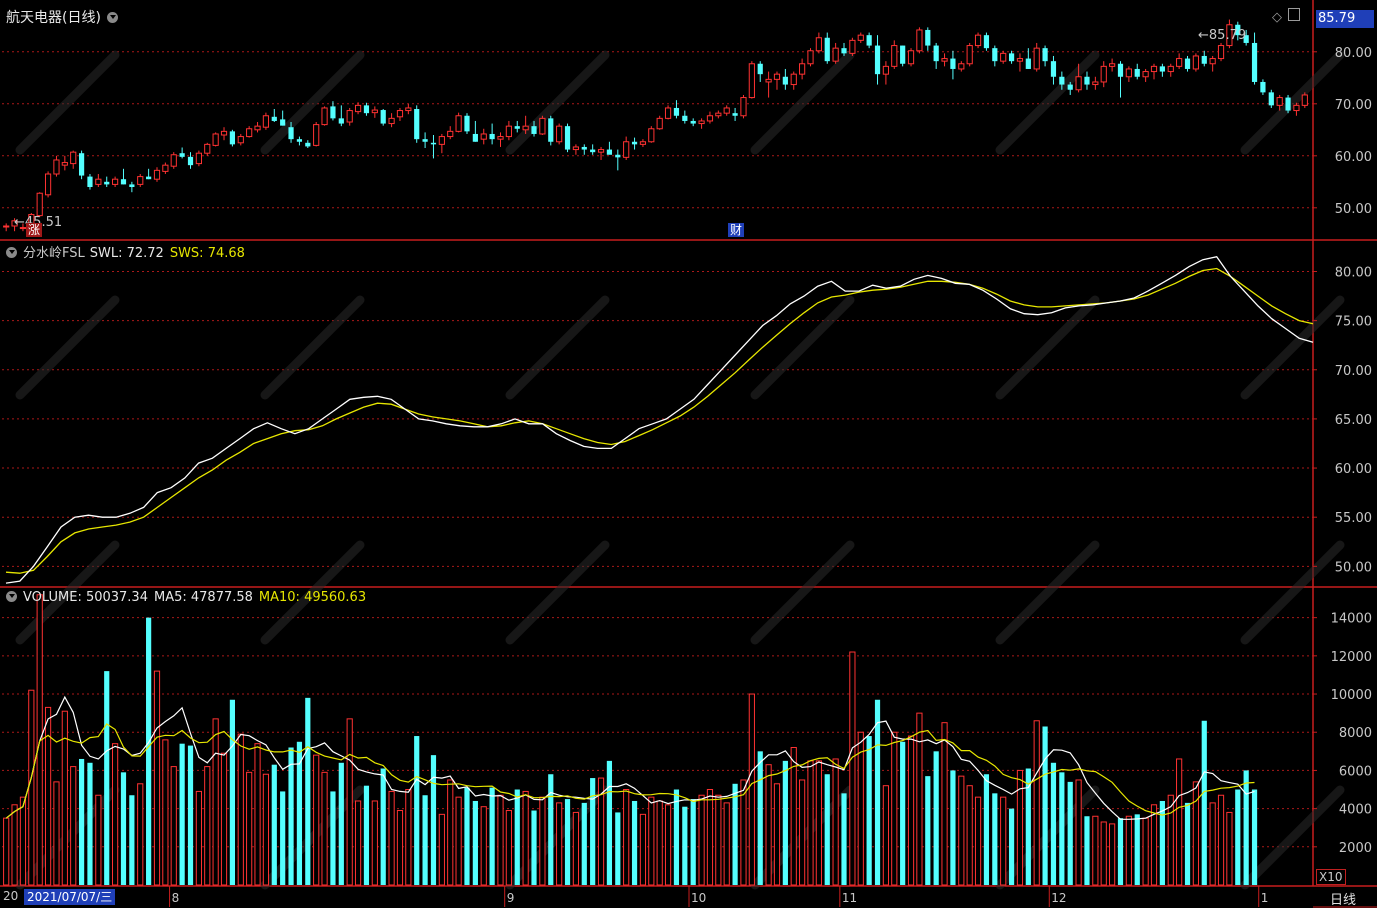 The image size is (1377, 908). What do you see at coordinates (630, 771) in the screenshot?
I see `ma10-line` at bounding box center [630, 771].